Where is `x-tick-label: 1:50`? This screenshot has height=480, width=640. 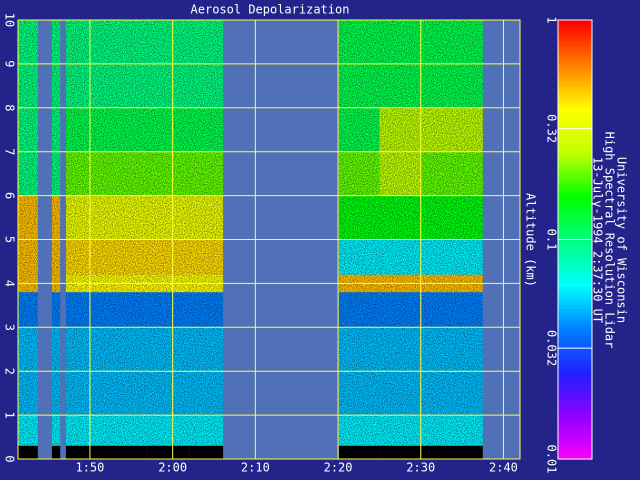
x-tick-label: 1:50 is located at coordinates (89, 468).